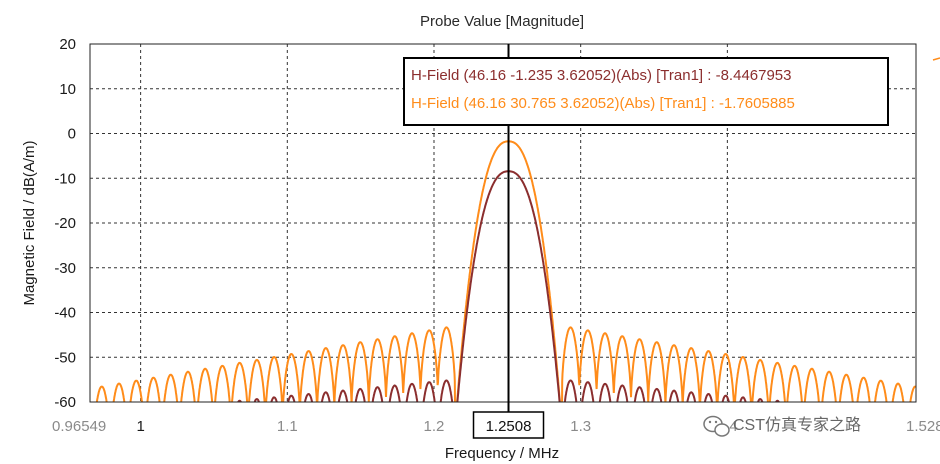 This screenshot has height=464, width=940. I want to click on marker-value-box: 1.2508, so click(508, 425).